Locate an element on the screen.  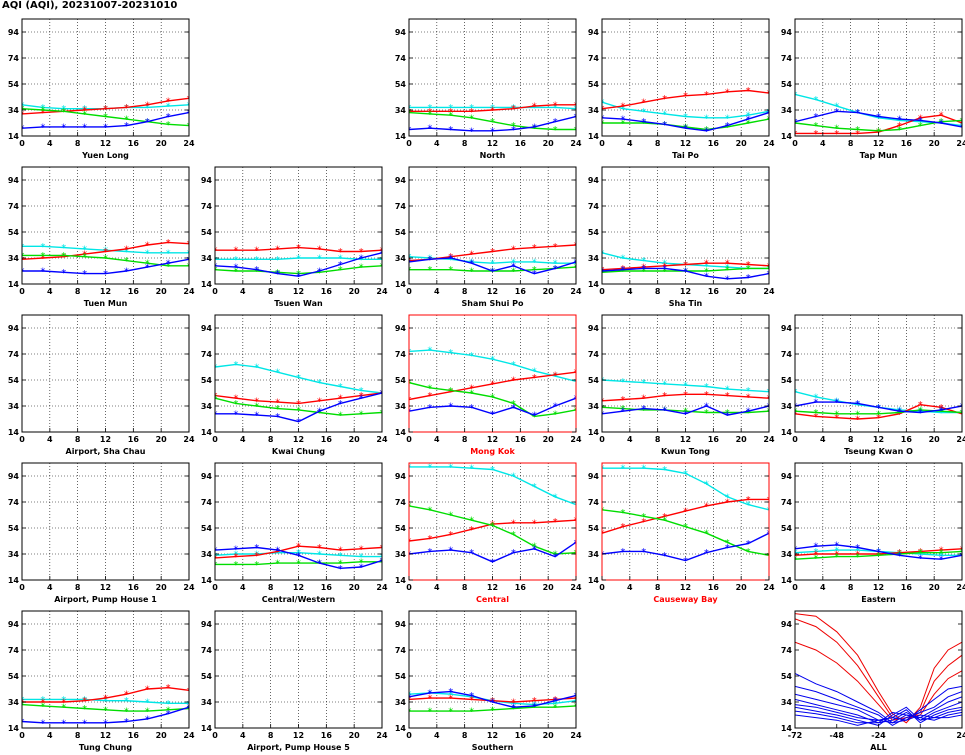
y-tick-label: 74 is located at coordinates (401, 502).